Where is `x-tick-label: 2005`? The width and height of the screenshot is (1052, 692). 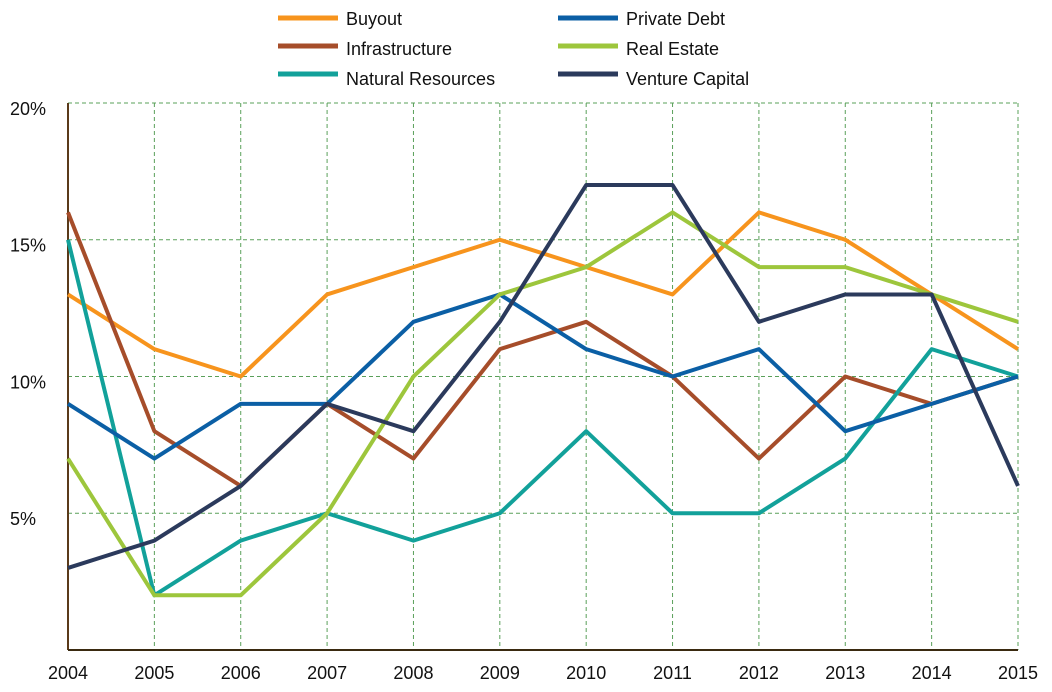 x-tick-label: 2005 is located at coordinates (154, 673).